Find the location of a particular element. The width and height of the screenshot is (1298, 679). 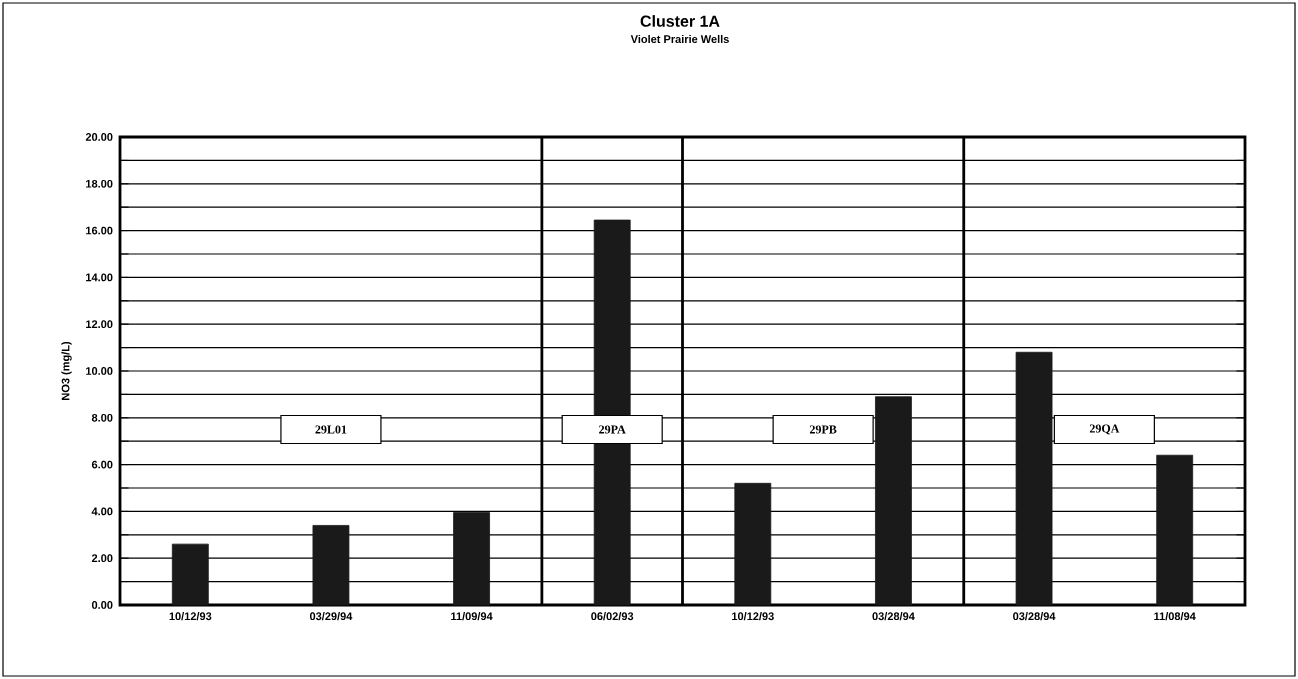

chart-subtitle: Violet Prairie Wells is located at coordinates (679, 39).